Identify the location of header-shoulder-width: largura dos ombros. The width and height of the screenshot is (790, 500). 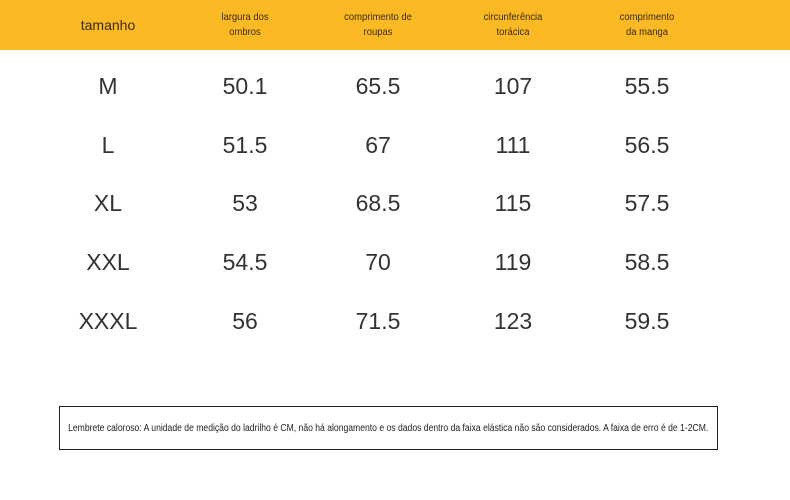
(245, 24).